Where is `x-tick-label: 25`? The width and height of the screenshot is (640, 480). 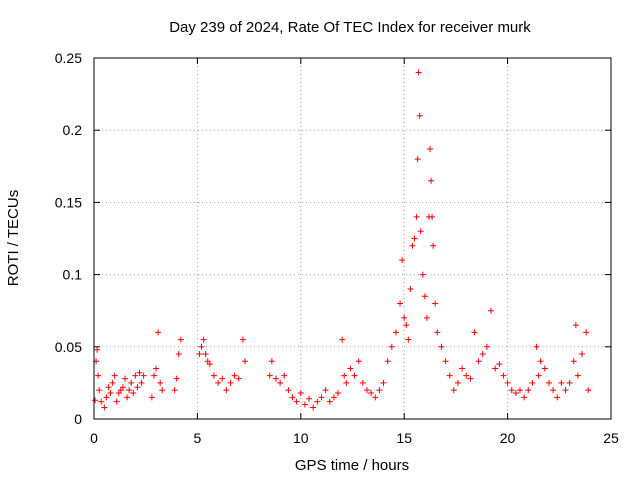
x-tick-label: 25 is located at coordinates (611, 438).